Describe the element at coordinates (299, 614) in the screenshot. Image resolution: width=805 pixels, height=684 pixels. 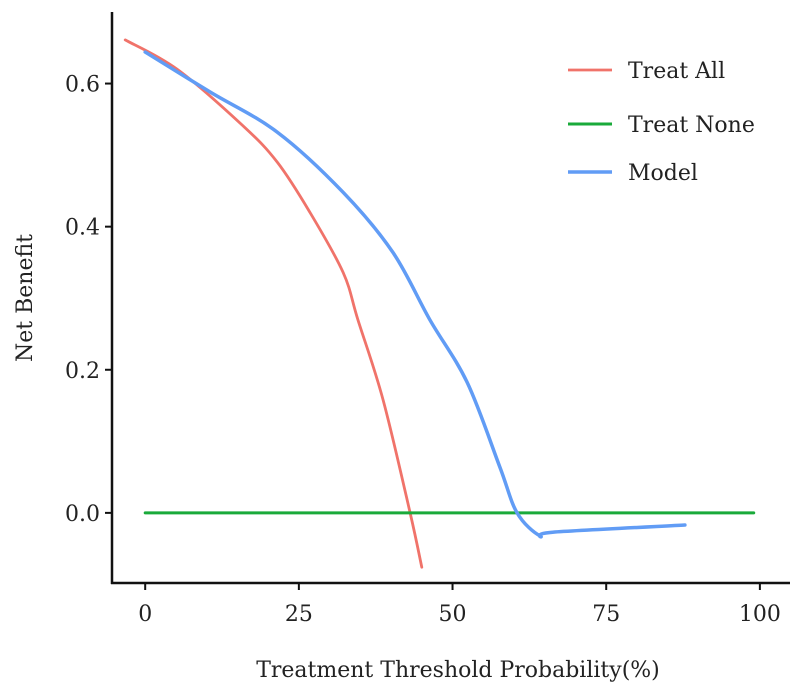
I see `x-tick-label: 25` at that location.